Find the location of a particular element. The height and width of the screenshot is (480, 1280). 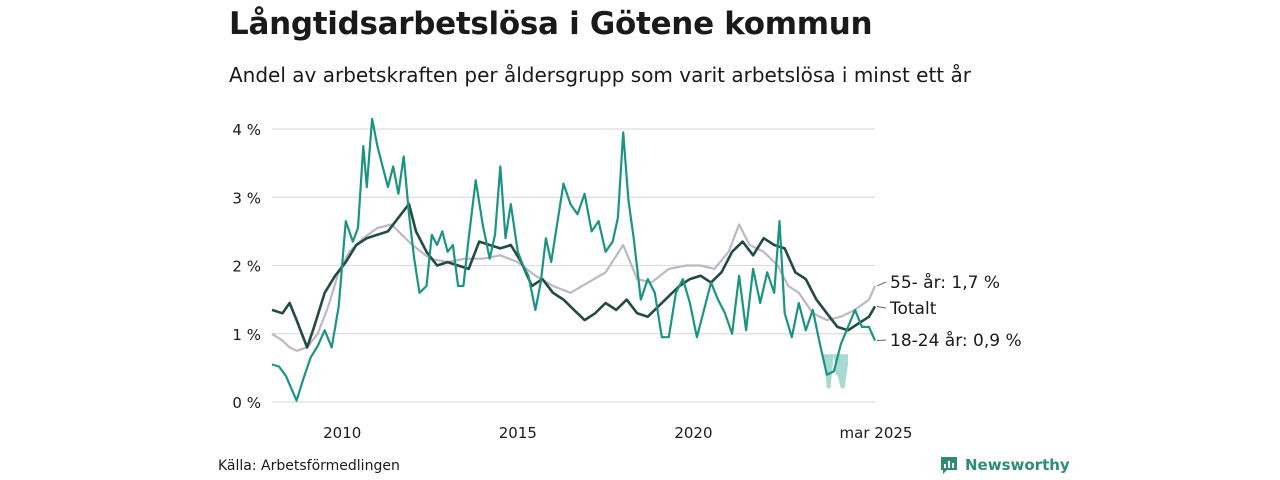

y-tick-label: 2 % is located at coordinates (246, 267).